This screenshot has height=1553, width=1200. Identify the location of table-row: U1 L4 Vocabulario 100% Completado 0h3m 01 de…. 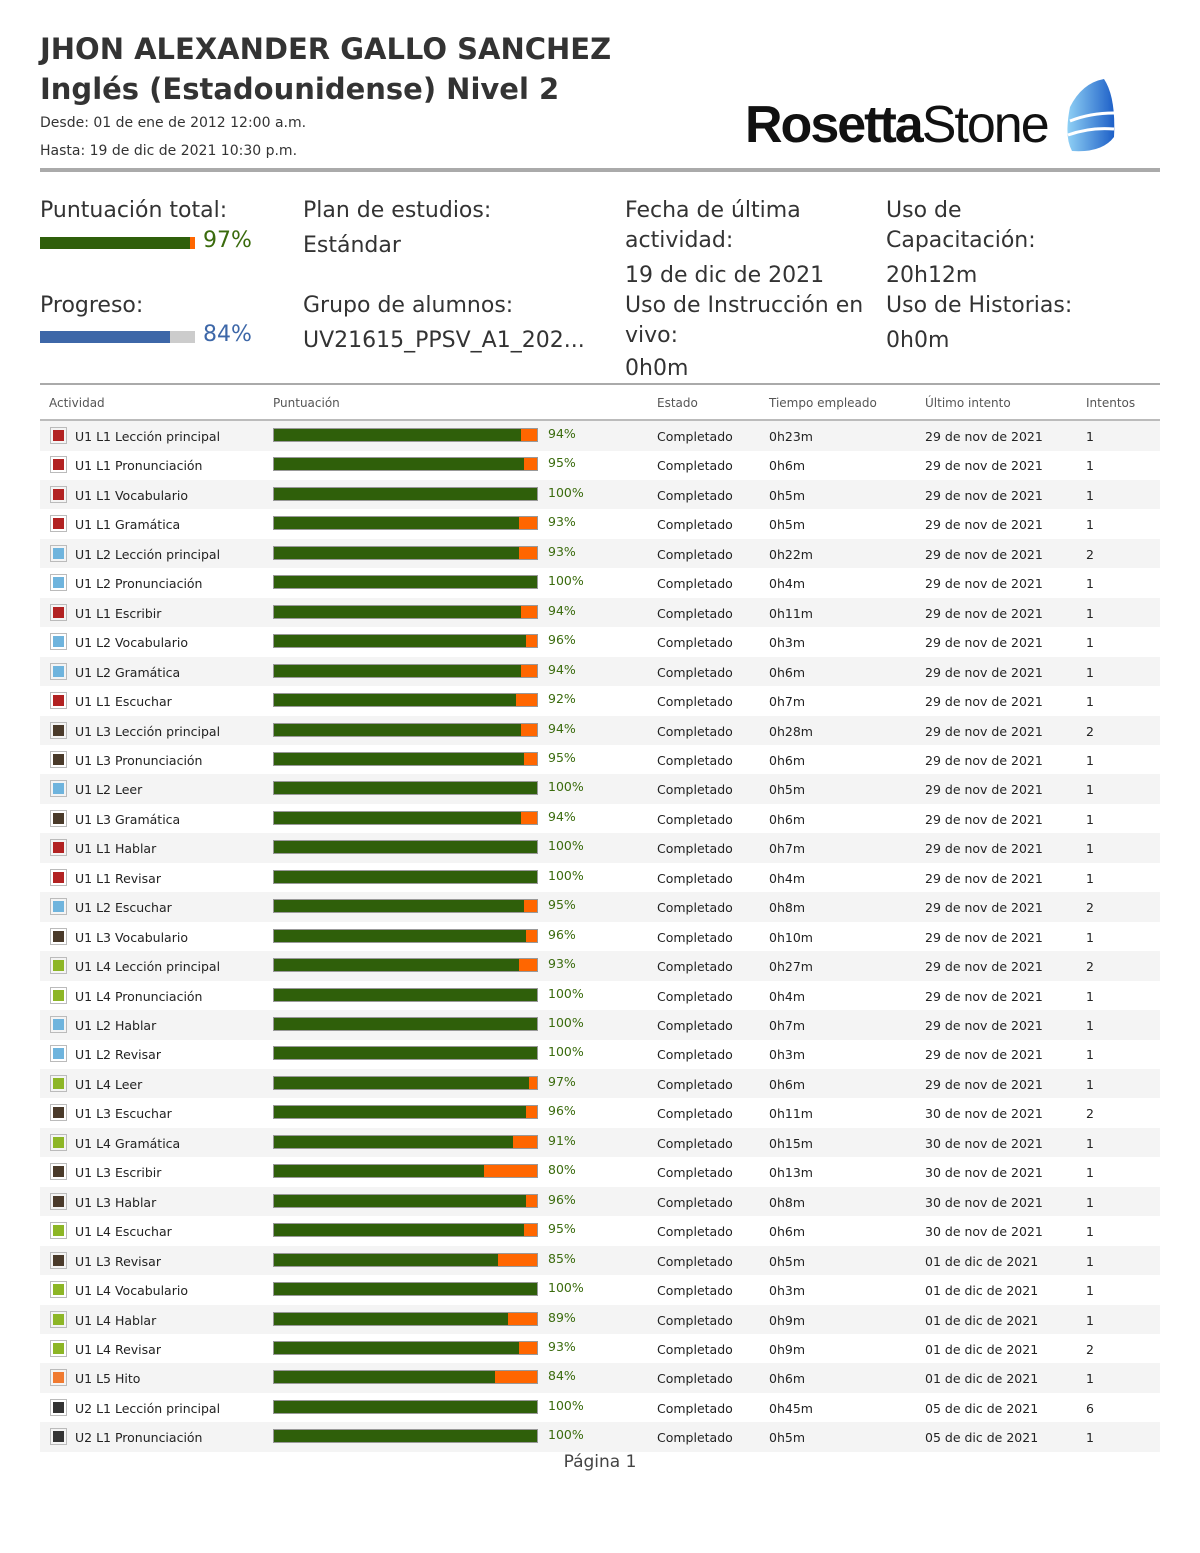
(600, 1290).